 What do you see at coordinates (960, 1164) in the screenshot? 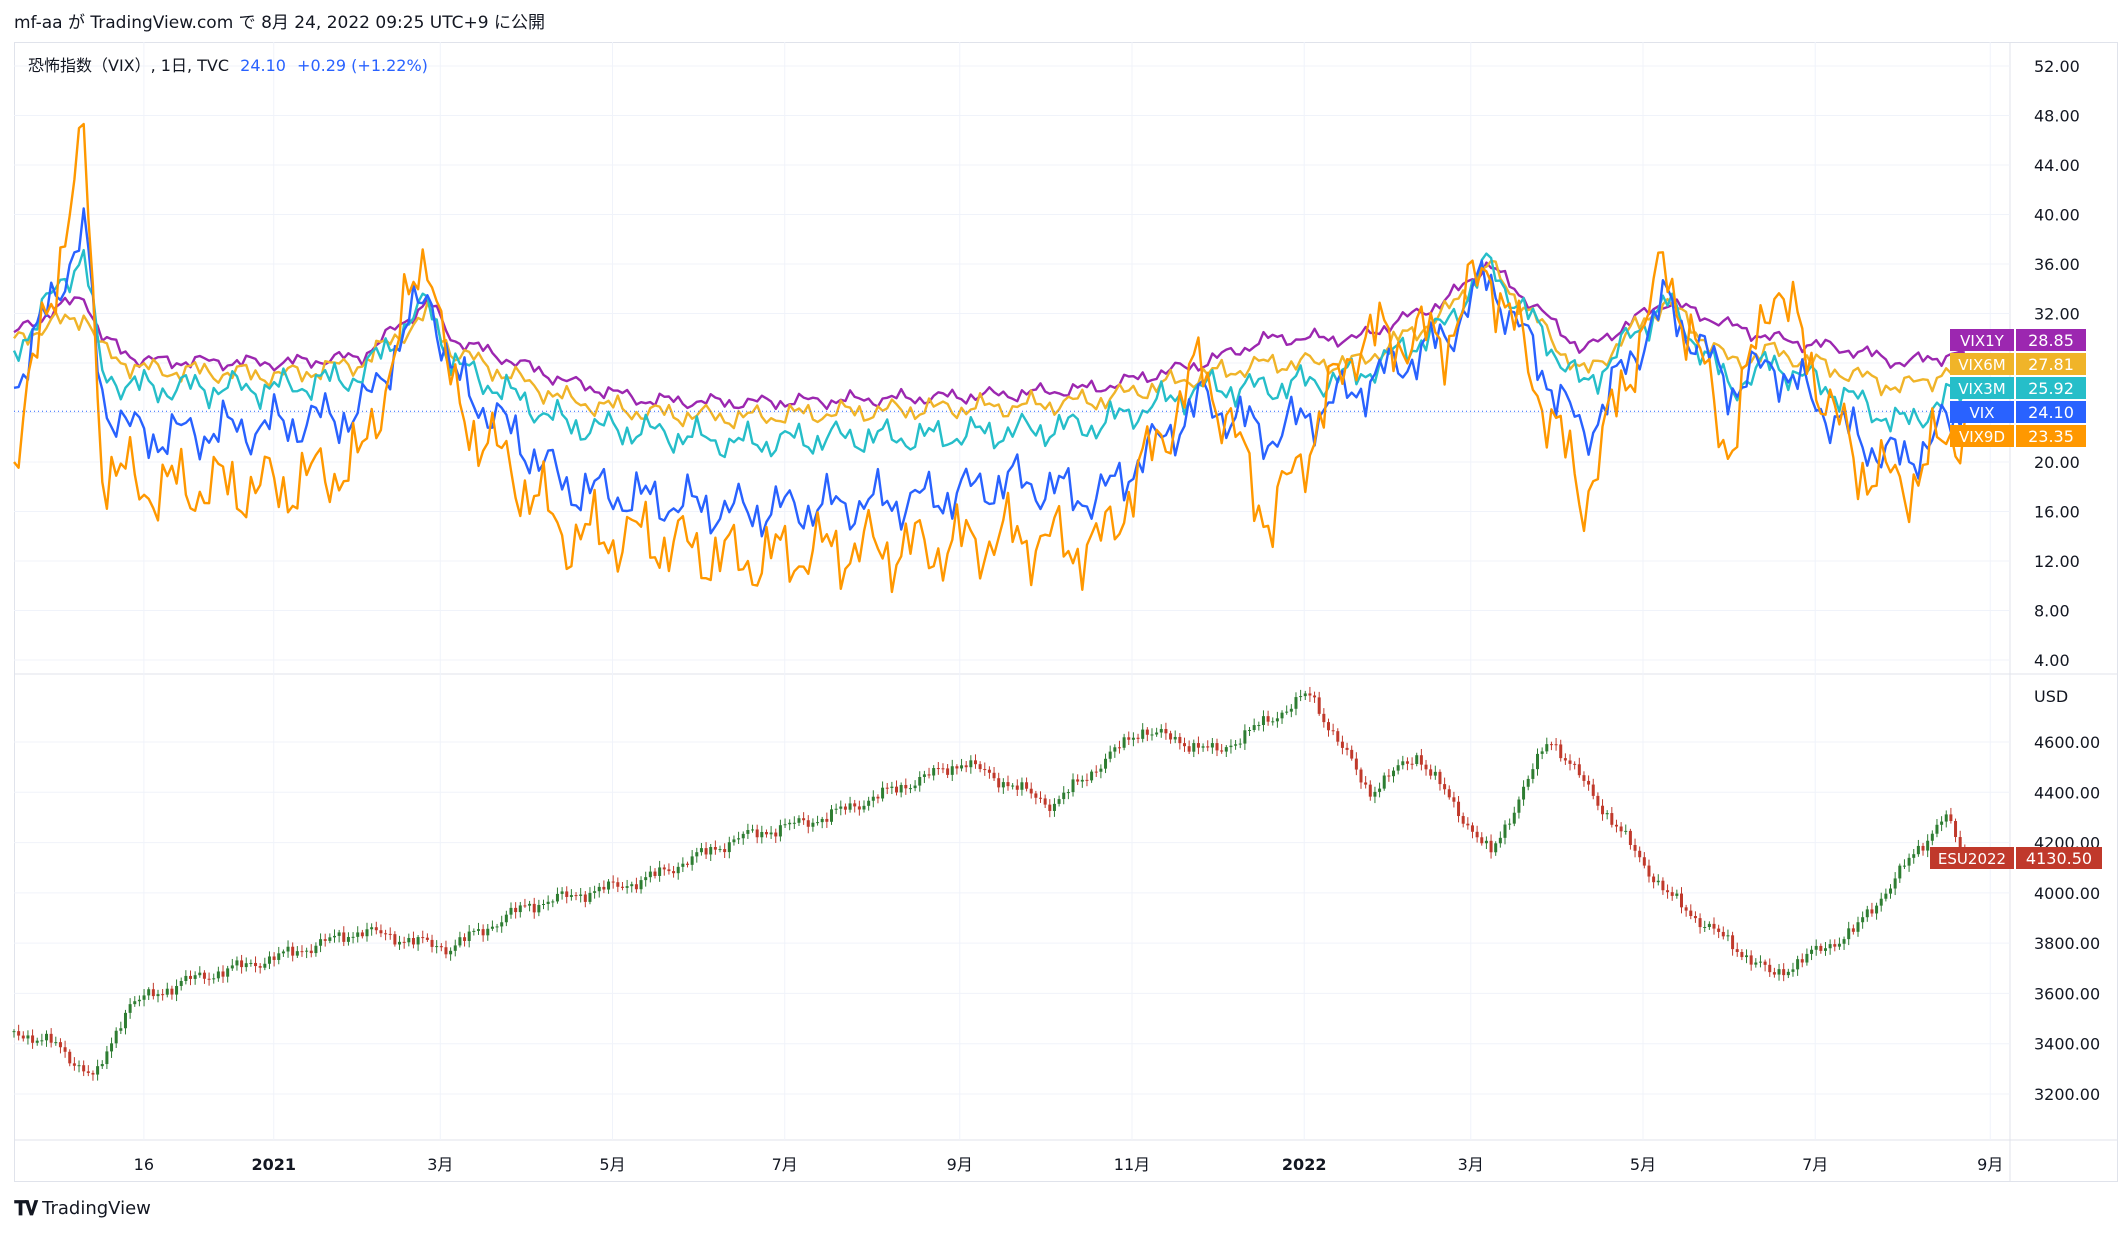
I see `x-tick-label: 9月` at bounding box center [960, 1164].